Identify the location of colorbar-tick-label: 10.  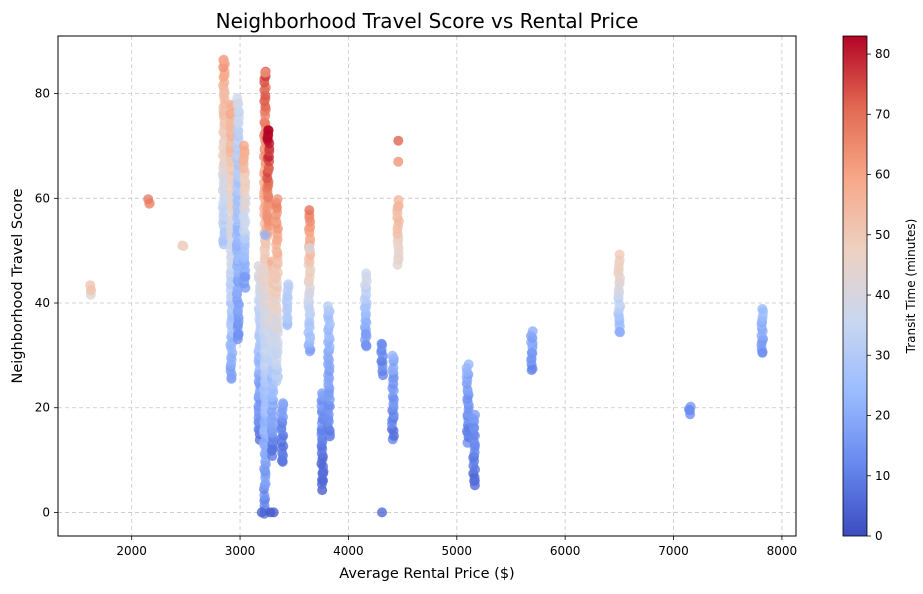
(882, 476).